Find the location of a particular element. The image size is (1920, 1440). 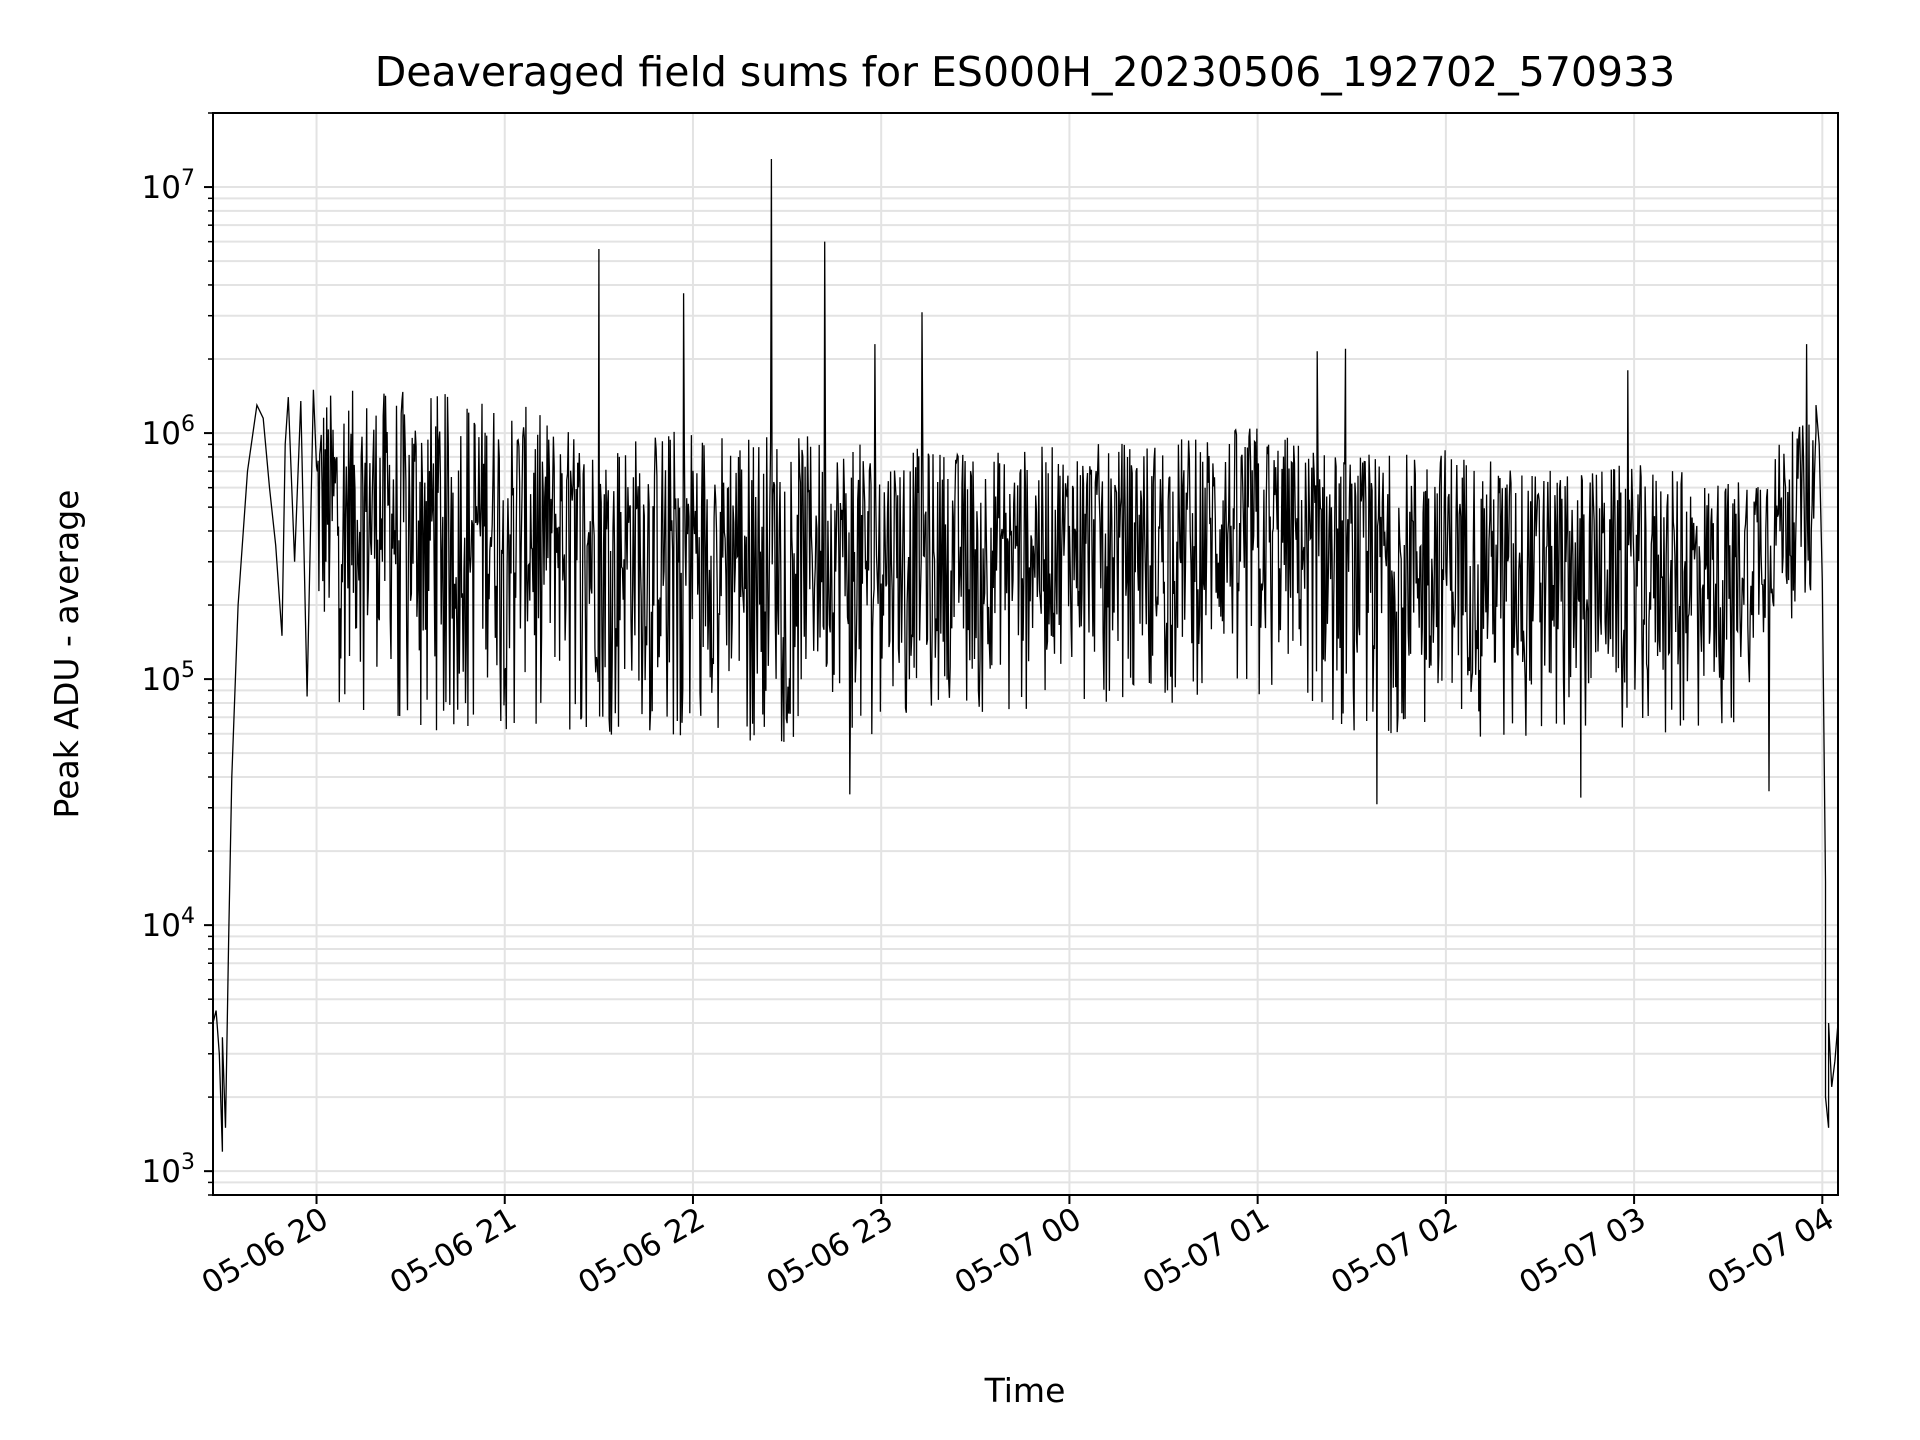

x-tick-label: 05-07 01 is located at coordinates (1206, 1251).